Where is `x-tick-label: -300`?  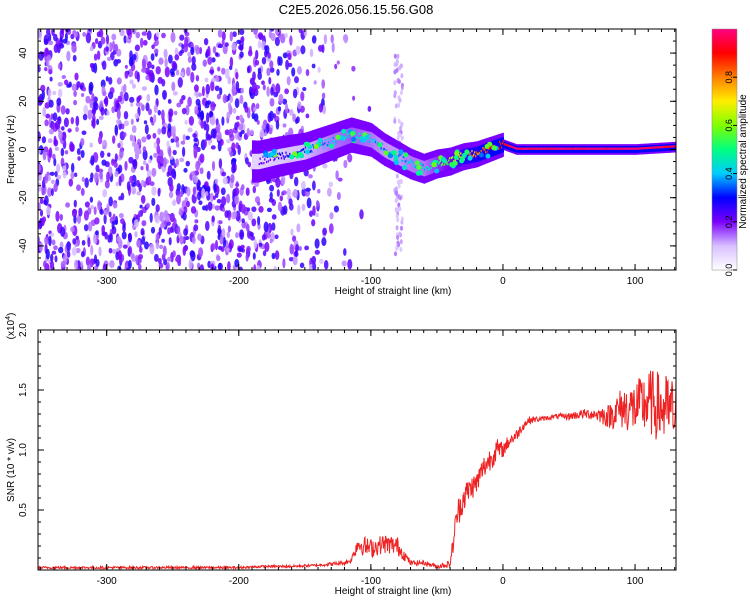 x-tick-label: -300 is located at coordinates (107, 281).